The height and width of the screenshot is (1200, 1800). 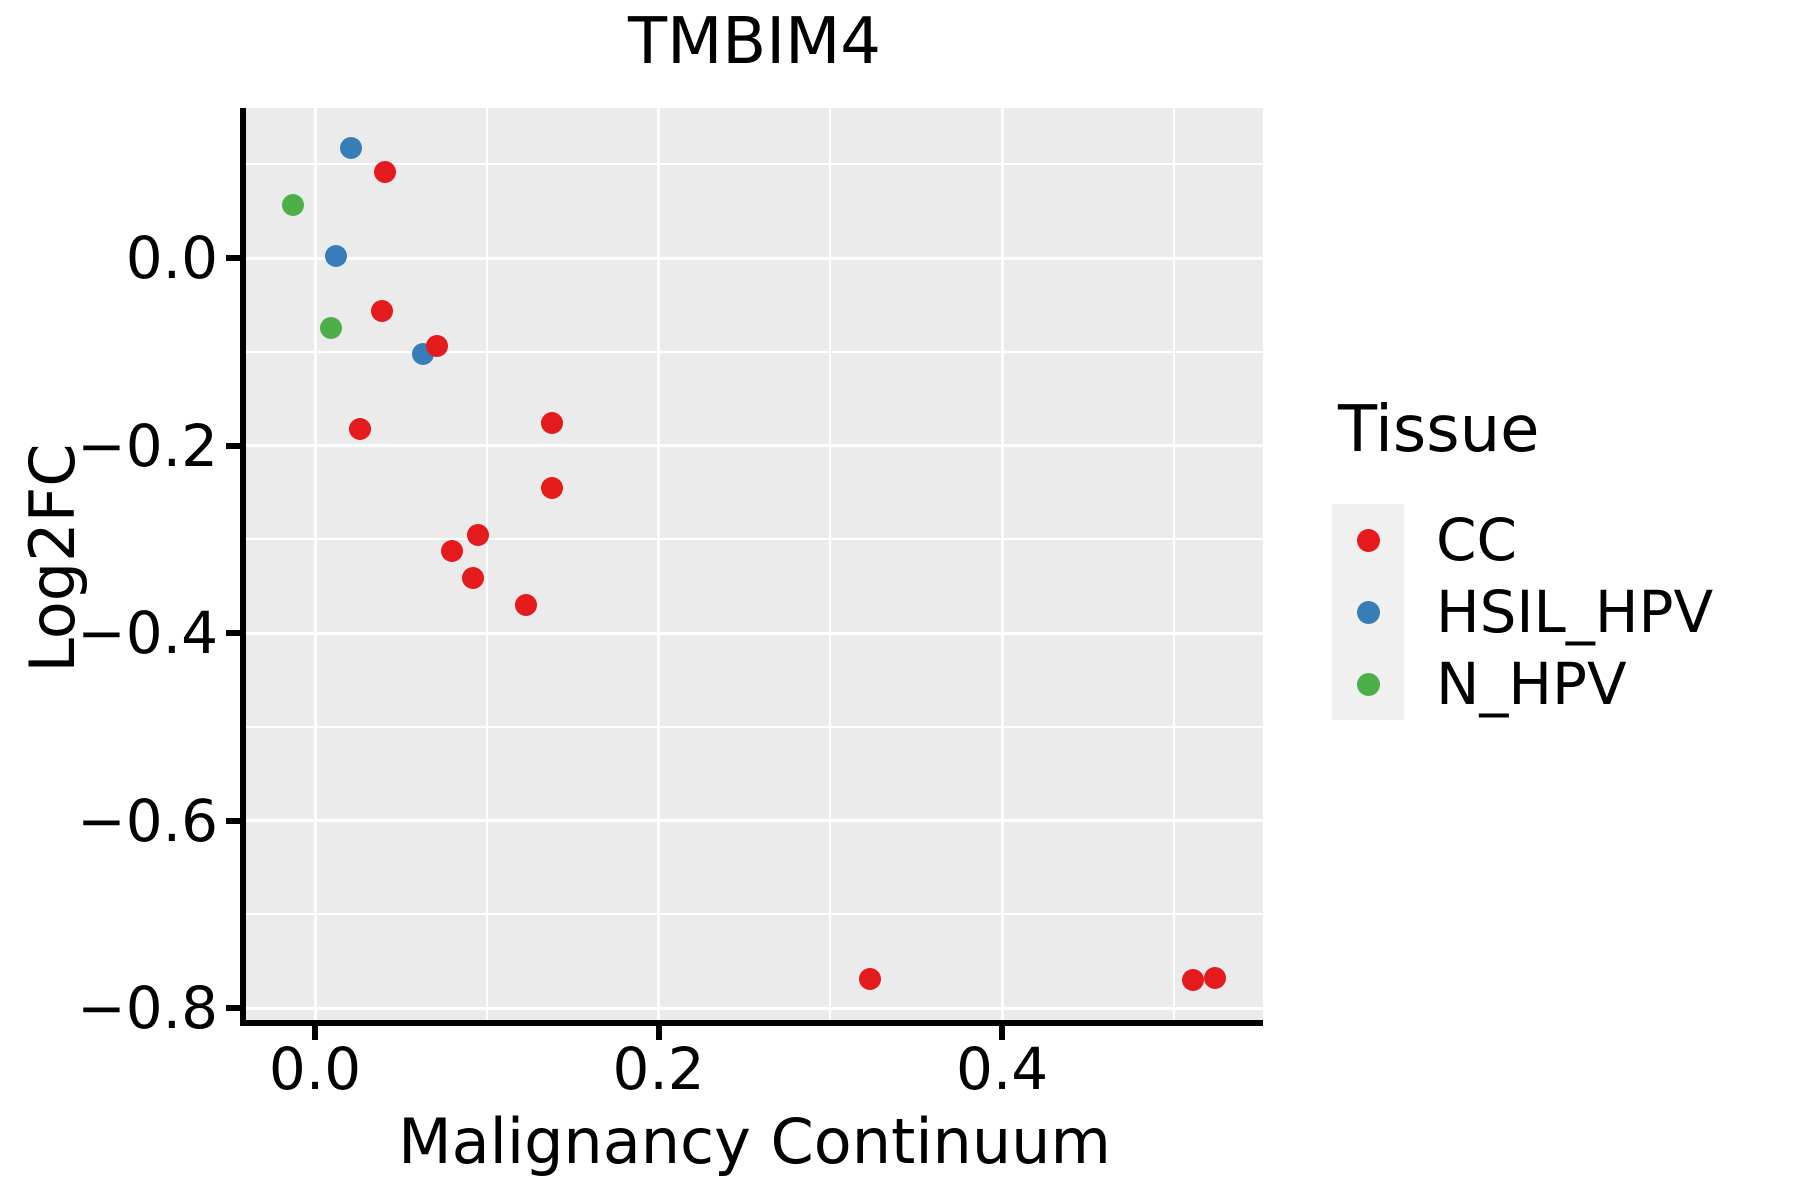 What do you see at coordinates (1476, 540) in the screenshot?
I see `legend-entry-label: CC` at bounding box center [1476, 540].